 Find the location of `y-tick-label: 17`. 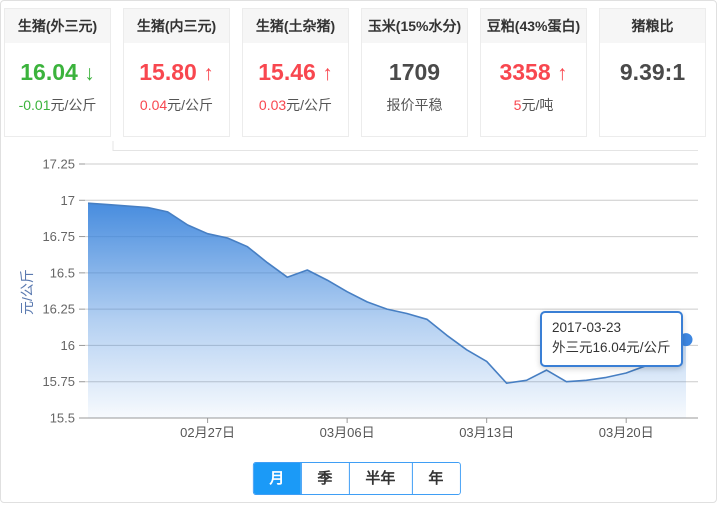

y-tick-label: 17 is located at coordinates (68, 200).